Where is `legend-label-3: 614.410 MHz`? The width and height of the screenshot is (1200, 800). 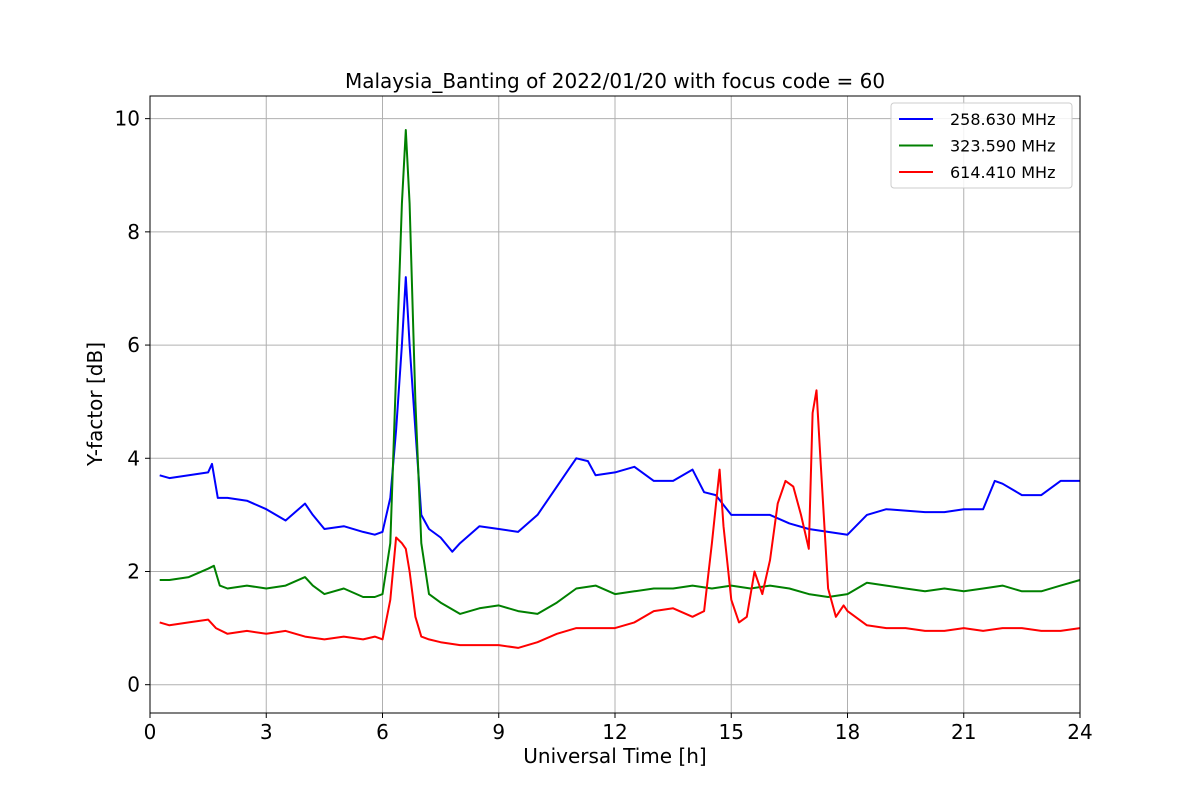 legend-label-3: 614.410 MHz is located at coordinates (1002, 172).